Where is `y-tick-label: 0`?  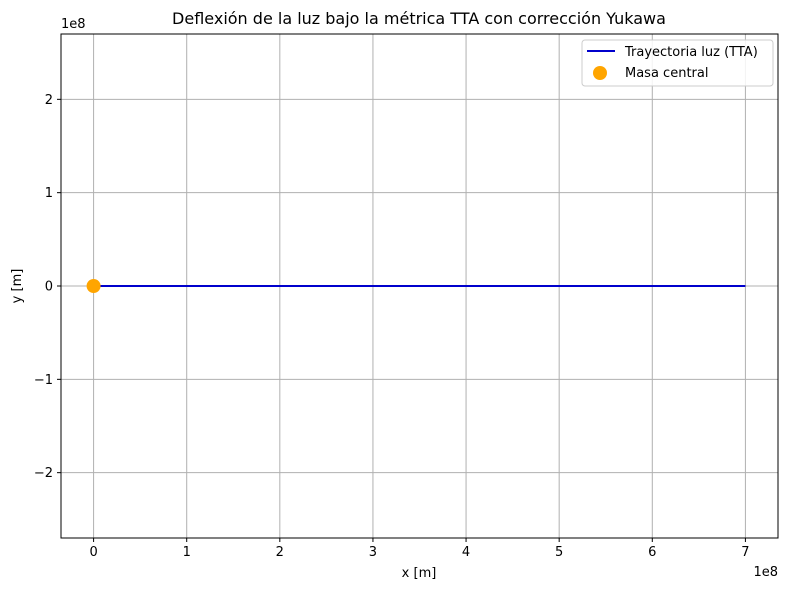
y-tick-label: 0 is located at coordinates (49, 287).